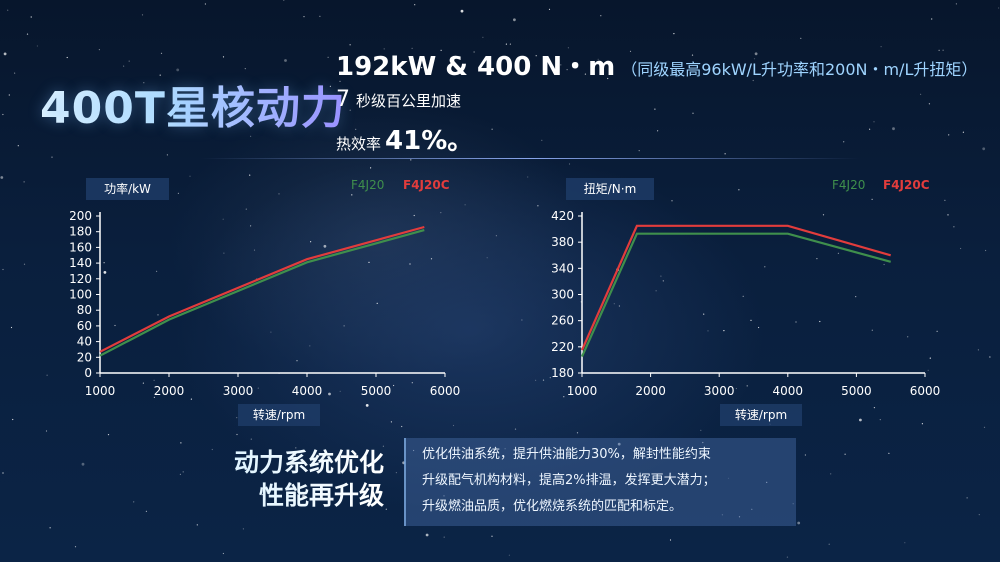 The image size is (1000, 562). Describe the element at coordinates (404, 138) in the screenshot. I see `efficiency-line: 热效率 41%。` at that location.